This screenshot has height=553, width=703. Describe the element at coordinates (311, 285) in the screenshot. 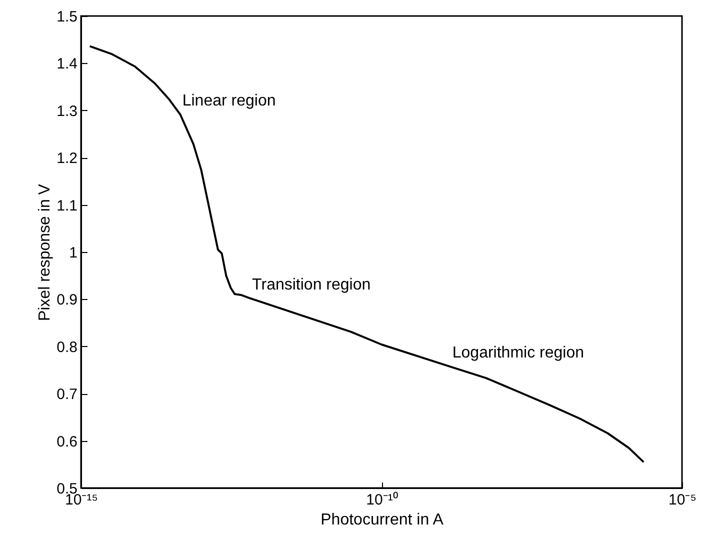

I see `annotation: Transition region` at that location.